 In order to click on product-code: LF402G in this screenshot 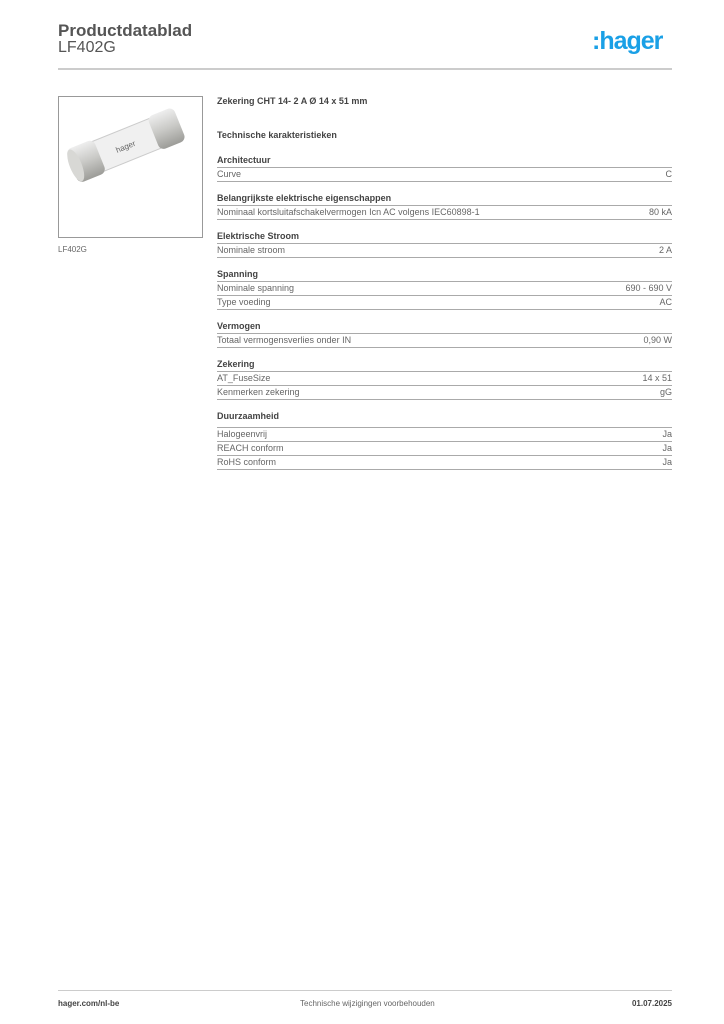, I will do `click(87, 47)`.